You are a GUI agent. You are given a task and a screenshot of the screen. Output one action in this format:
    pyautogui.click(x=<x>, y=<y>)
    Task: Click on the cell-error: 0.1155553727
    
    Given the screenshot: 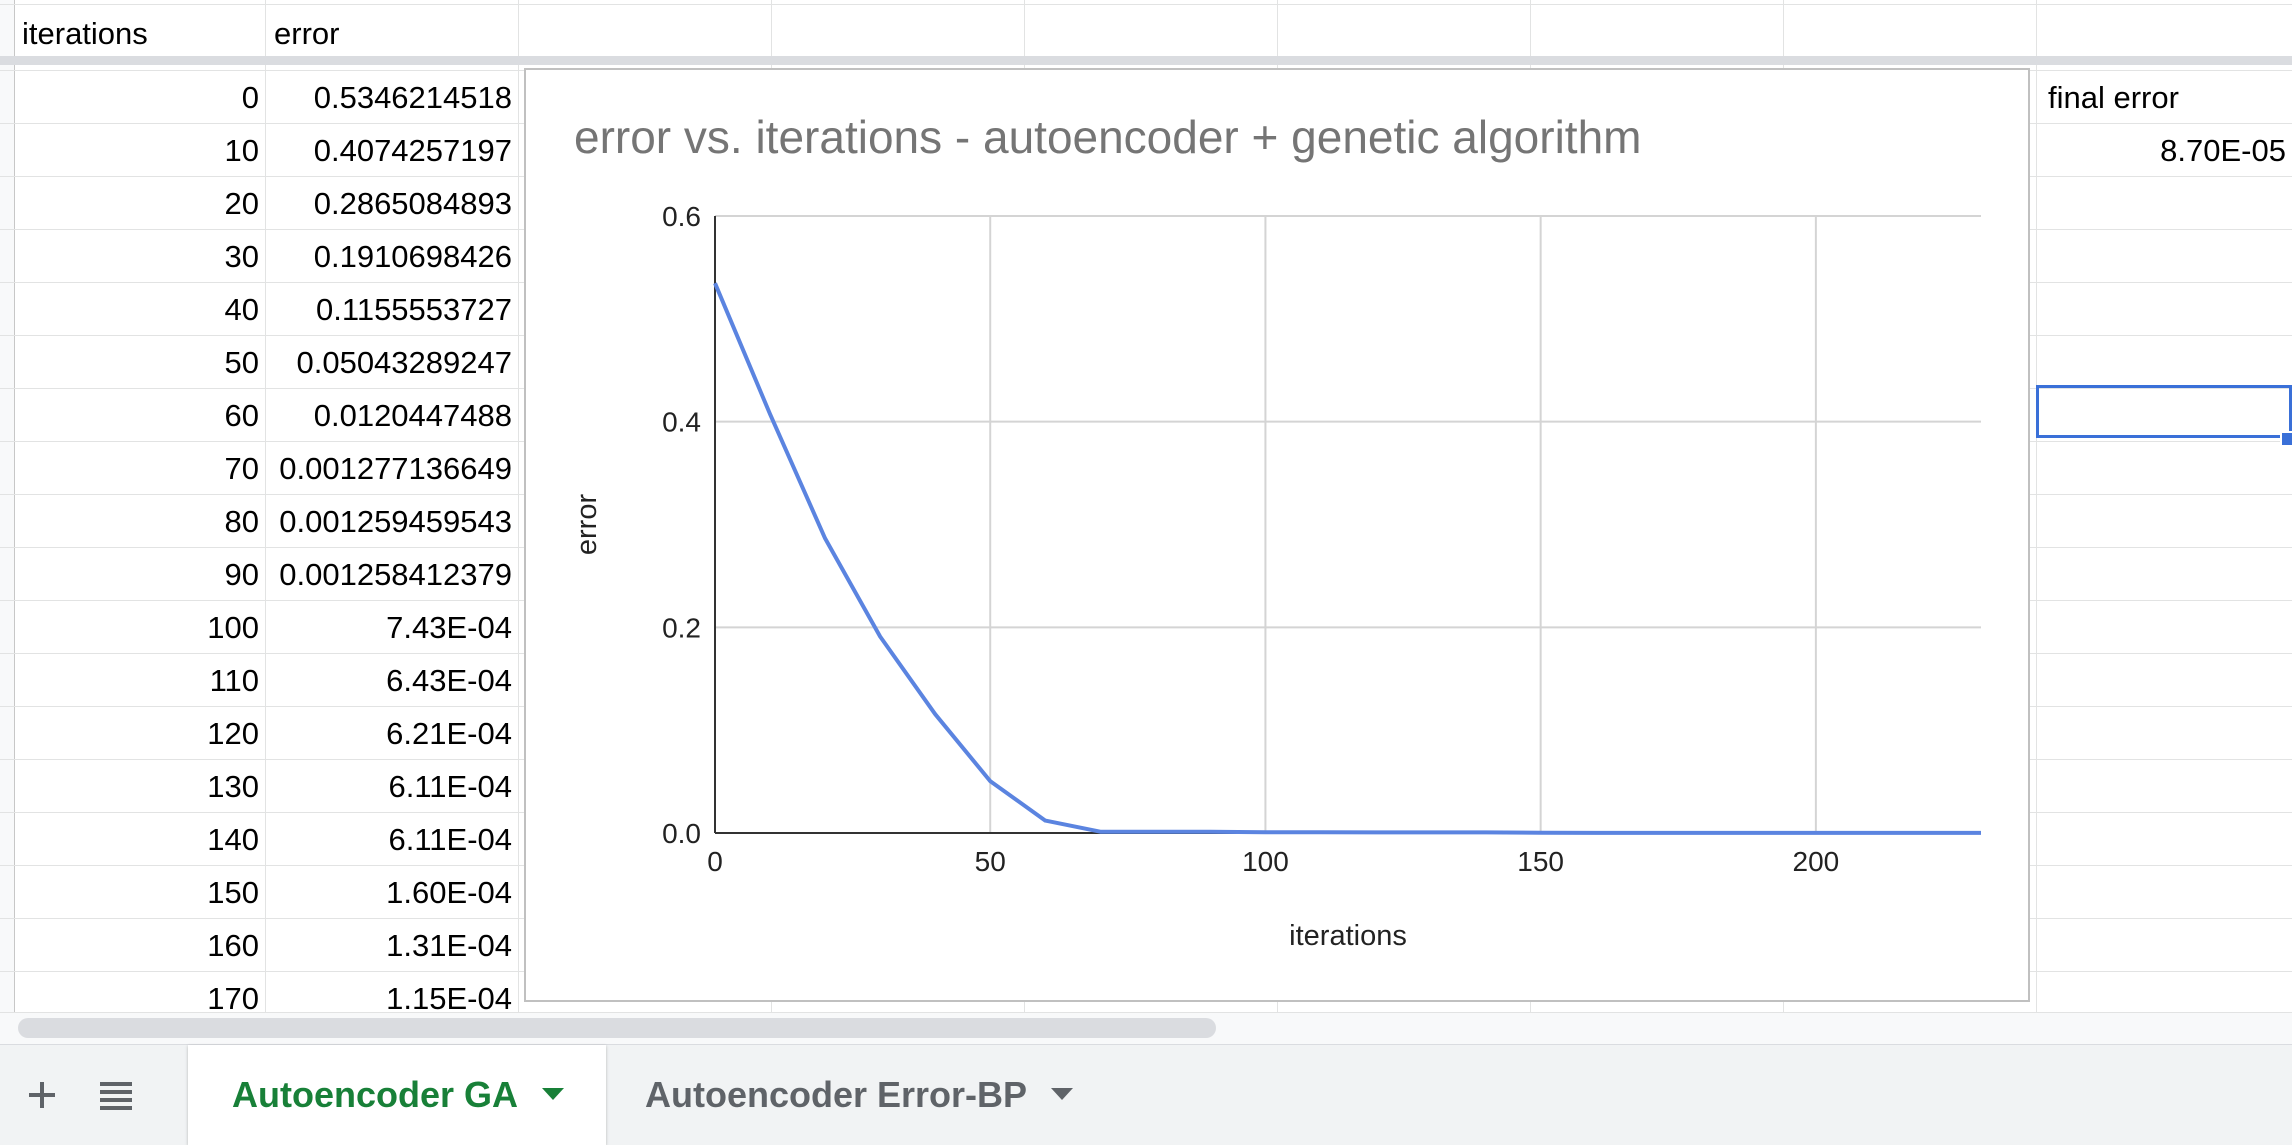 What is the action you would take?
    pyautogui.click(x=414, y=309)
    